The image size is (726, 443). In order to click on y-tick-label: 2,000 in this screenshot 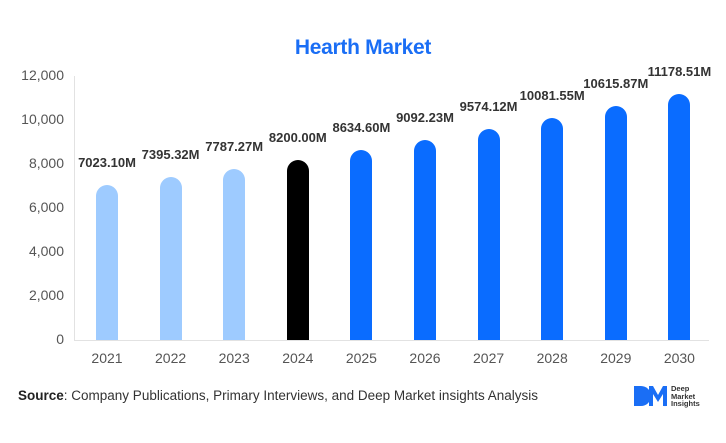, I will do `click(46, 295)`.